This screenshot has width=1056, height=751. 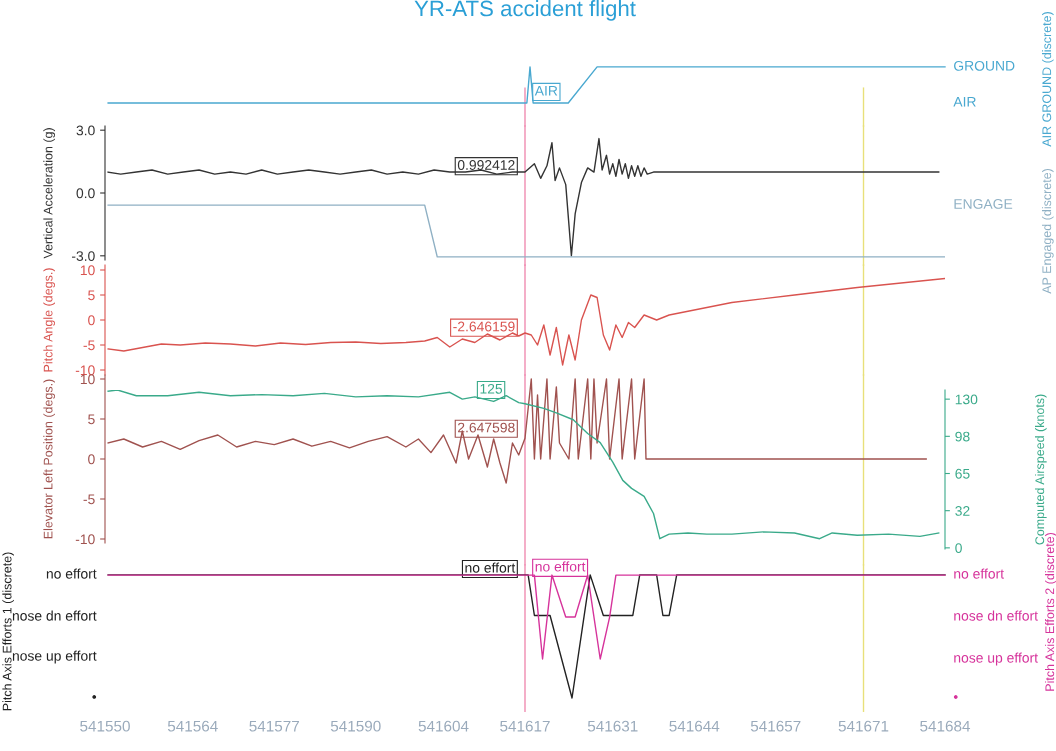 I want to click on y2-tick-label: 32, so click(x=962, y=511).